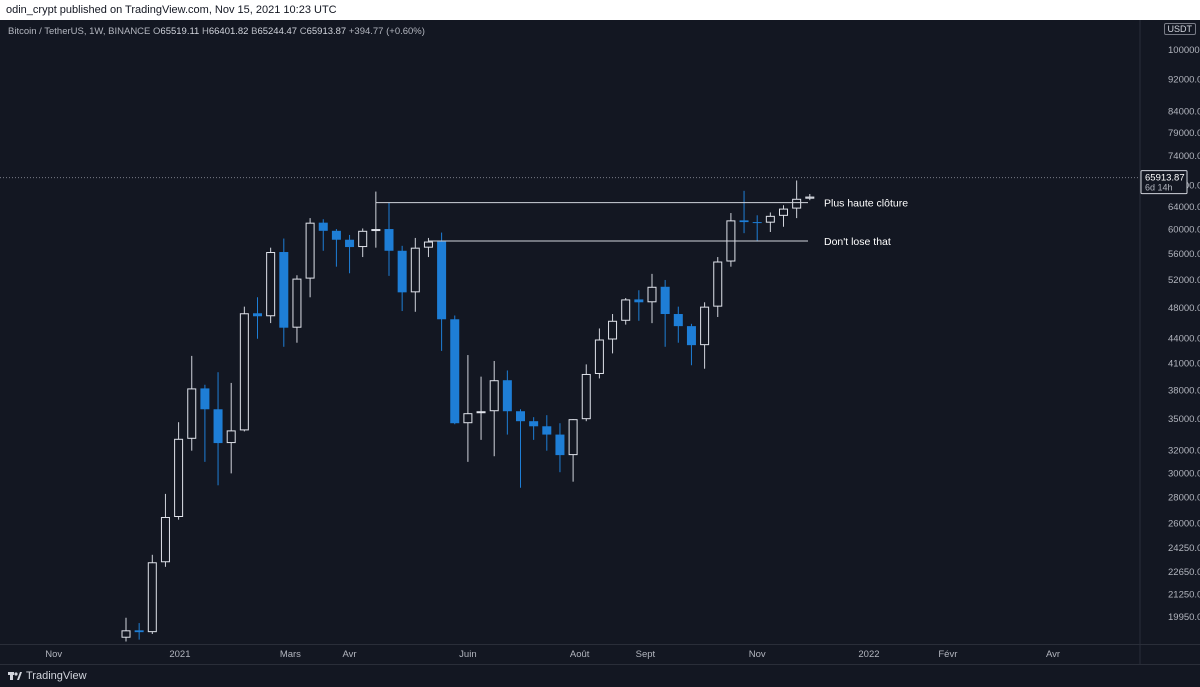 This screenshot has height=687, width=1200. What do you see at coordinates (1184, 230) in the screenshot?
I see `y-tick-label: 60000.00` at bounding box center [1184, 230].